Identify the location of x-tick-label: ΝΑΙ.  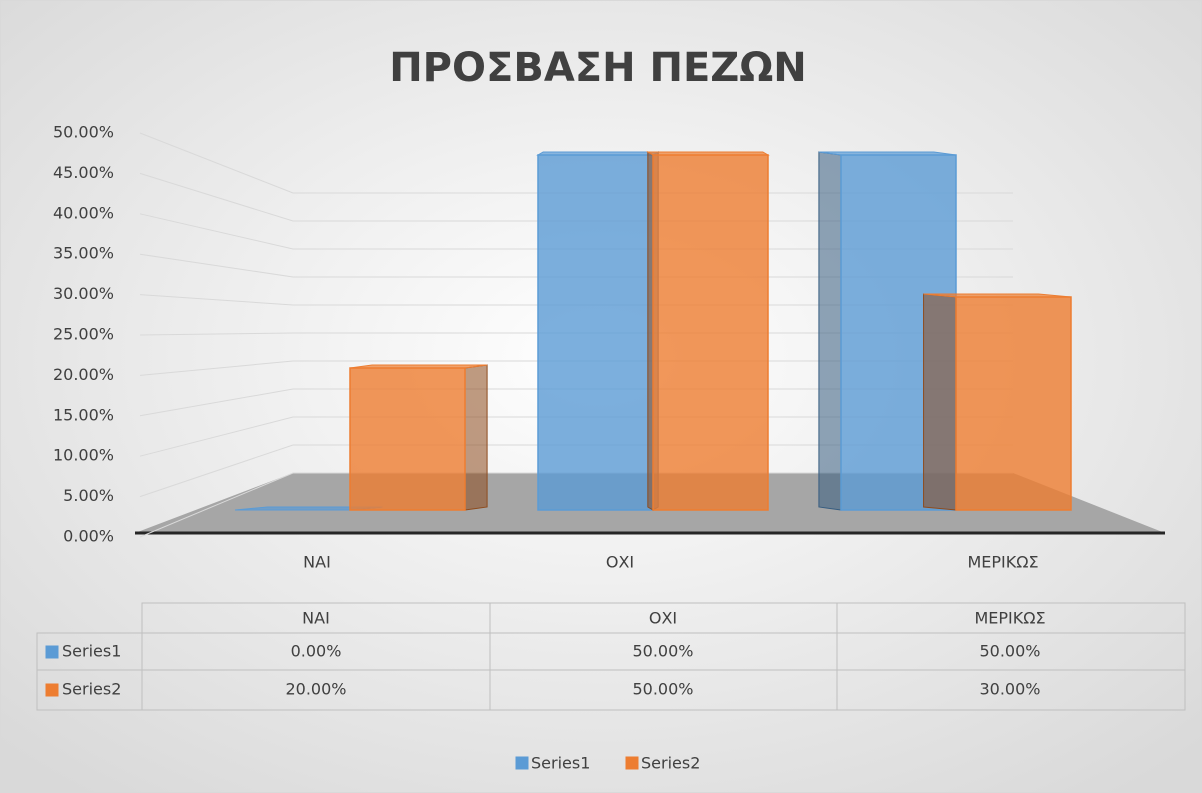
(317, 562).